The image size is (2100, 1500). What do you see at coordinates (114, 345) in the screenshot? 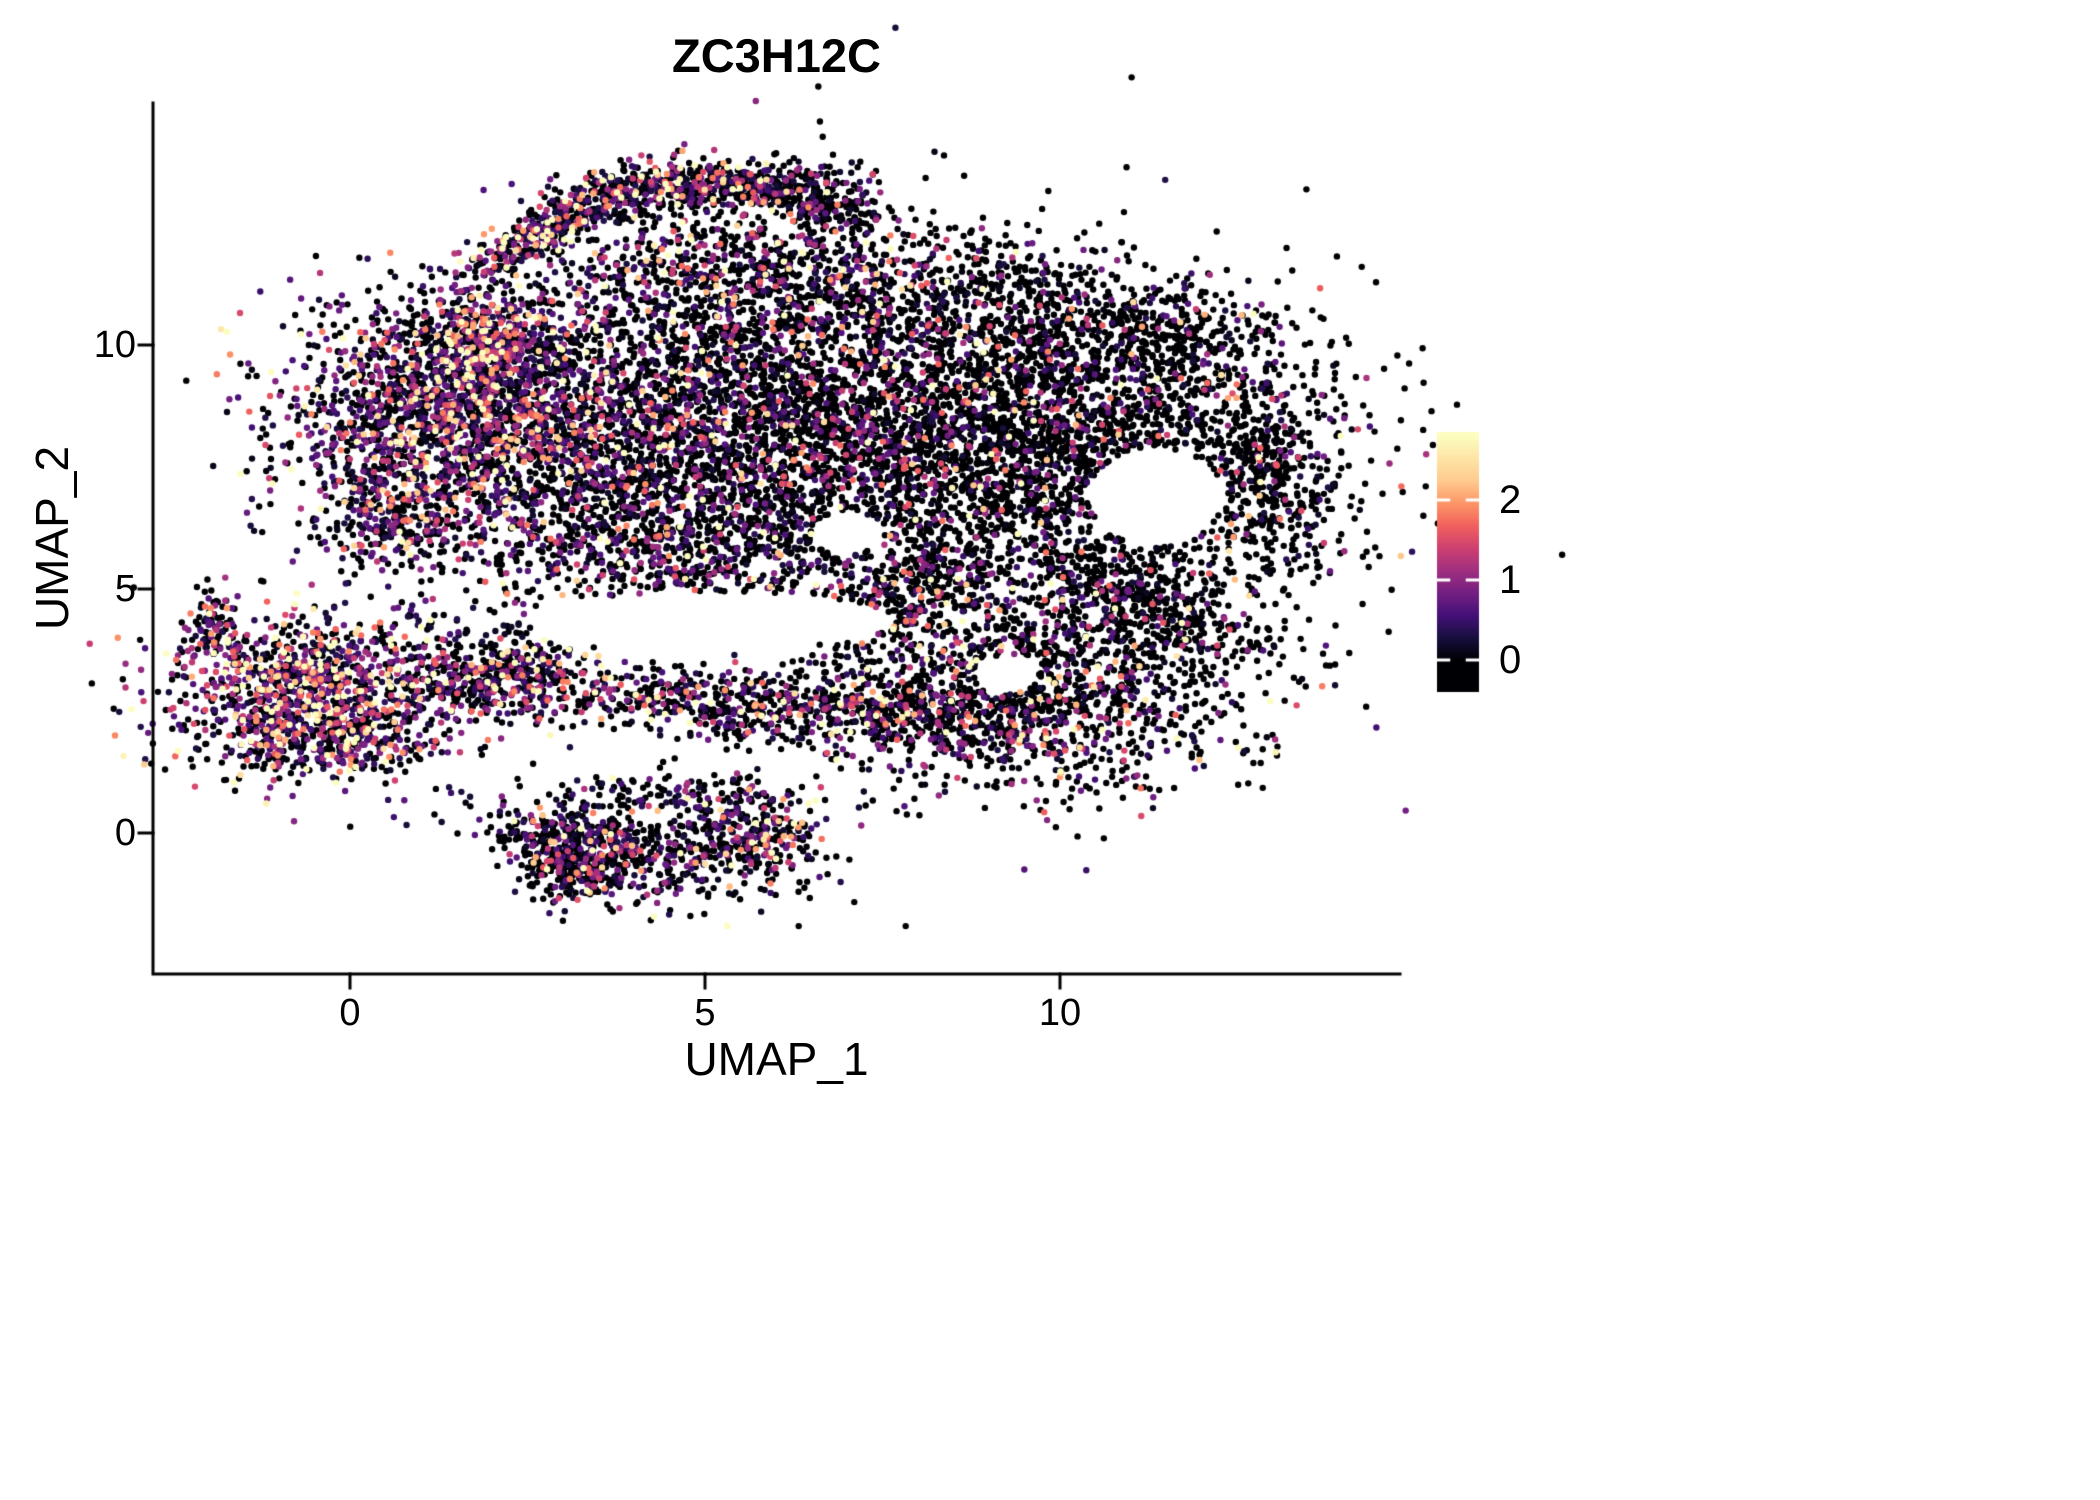
I see `y-tick-label-10: 10` at bounding box center [114, 345].